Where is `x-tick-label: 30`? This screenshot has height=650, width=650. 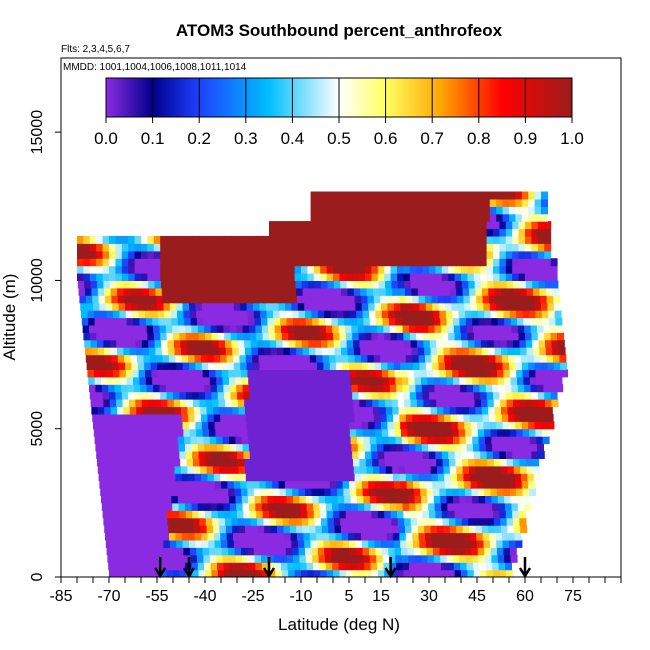 x-tick-label: 30 is located at coordinates (429, 596).